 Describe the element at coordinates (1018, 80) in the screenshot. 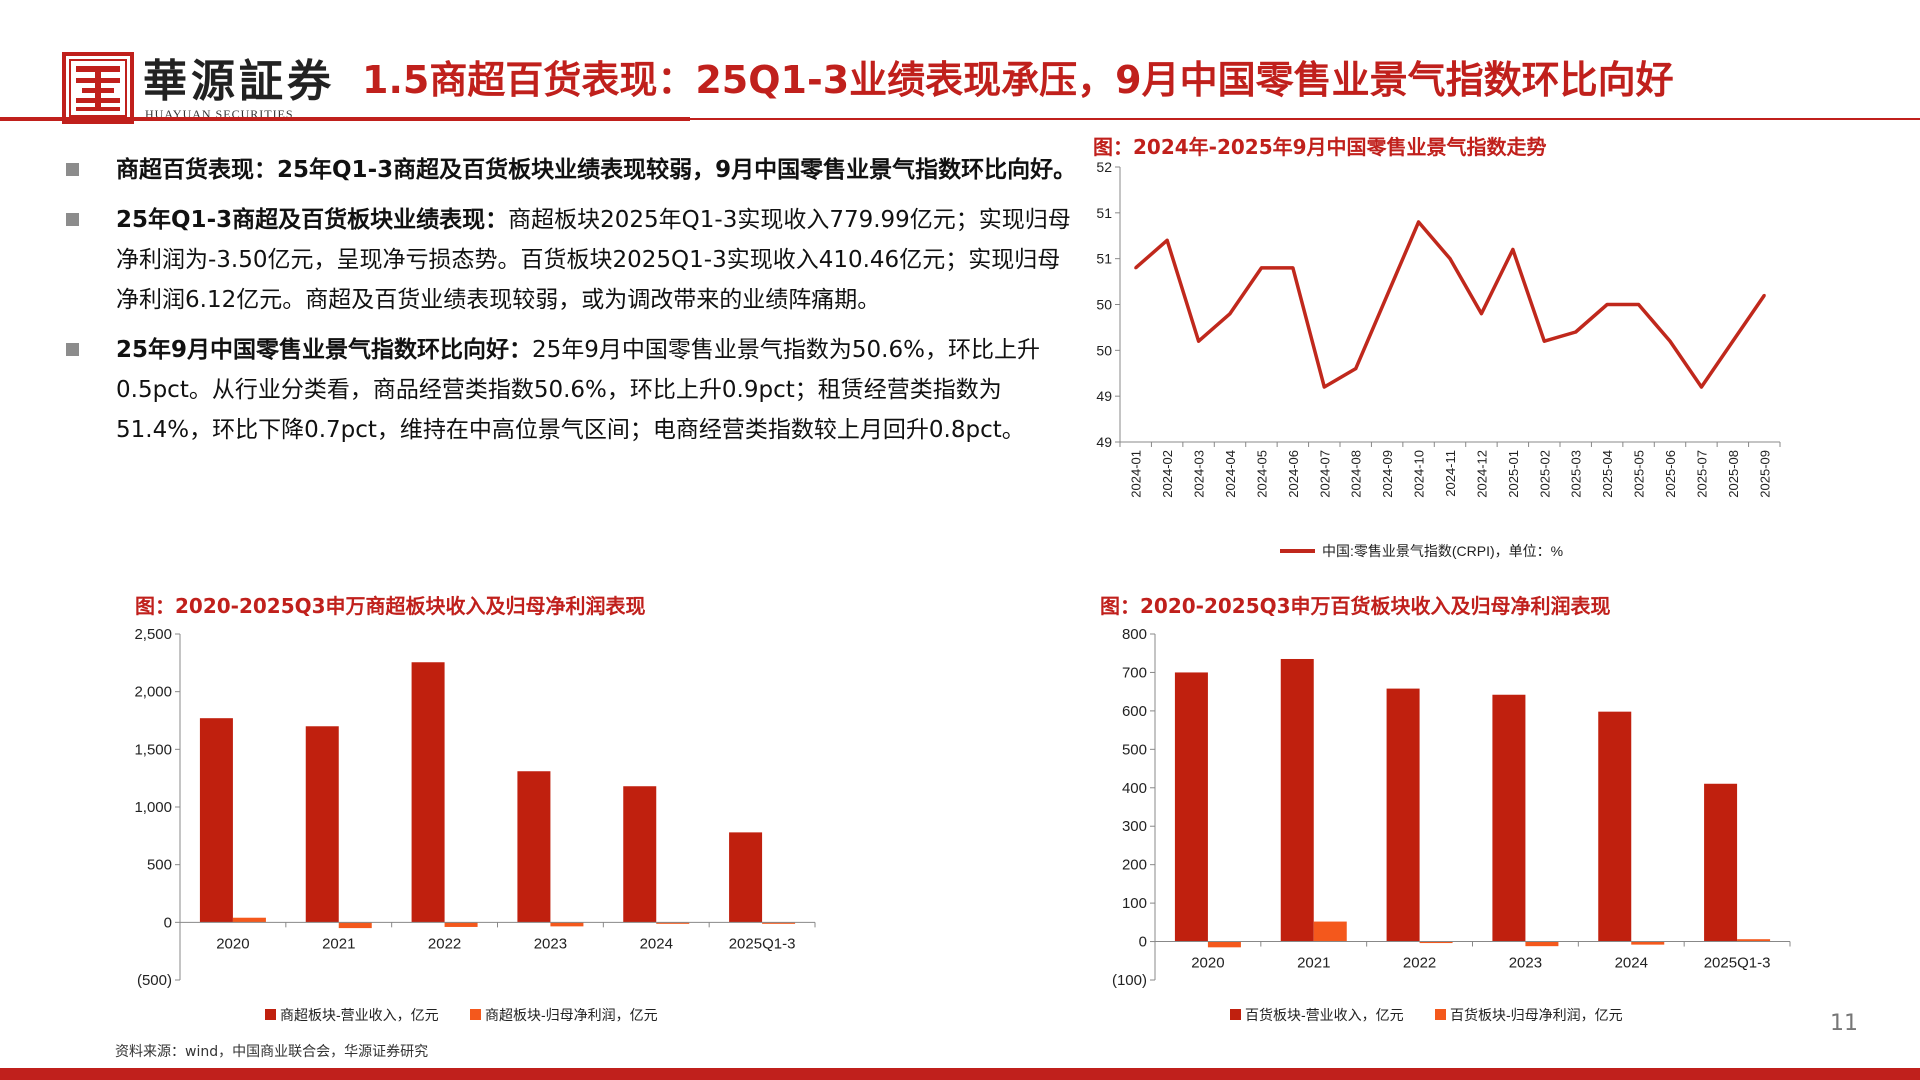

I see `page-title: 1.5商超百货表现：25Q1-3业绩表现承压，9月中国零售业景气指数环比向好` at that location.